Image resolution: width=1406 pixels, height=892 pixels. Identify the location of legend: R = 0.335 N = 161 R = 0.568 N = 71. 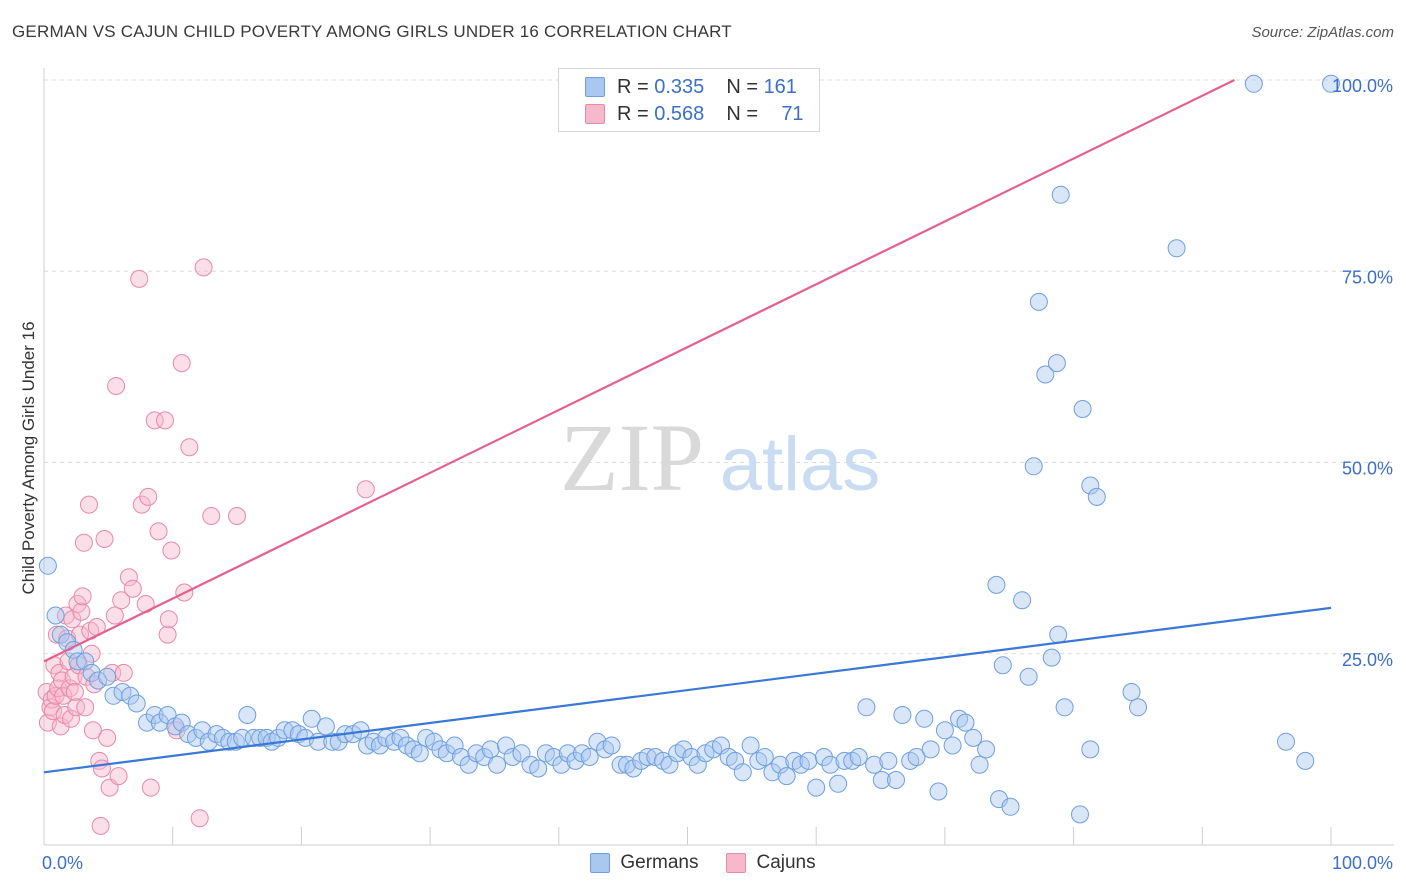
(689, 100).